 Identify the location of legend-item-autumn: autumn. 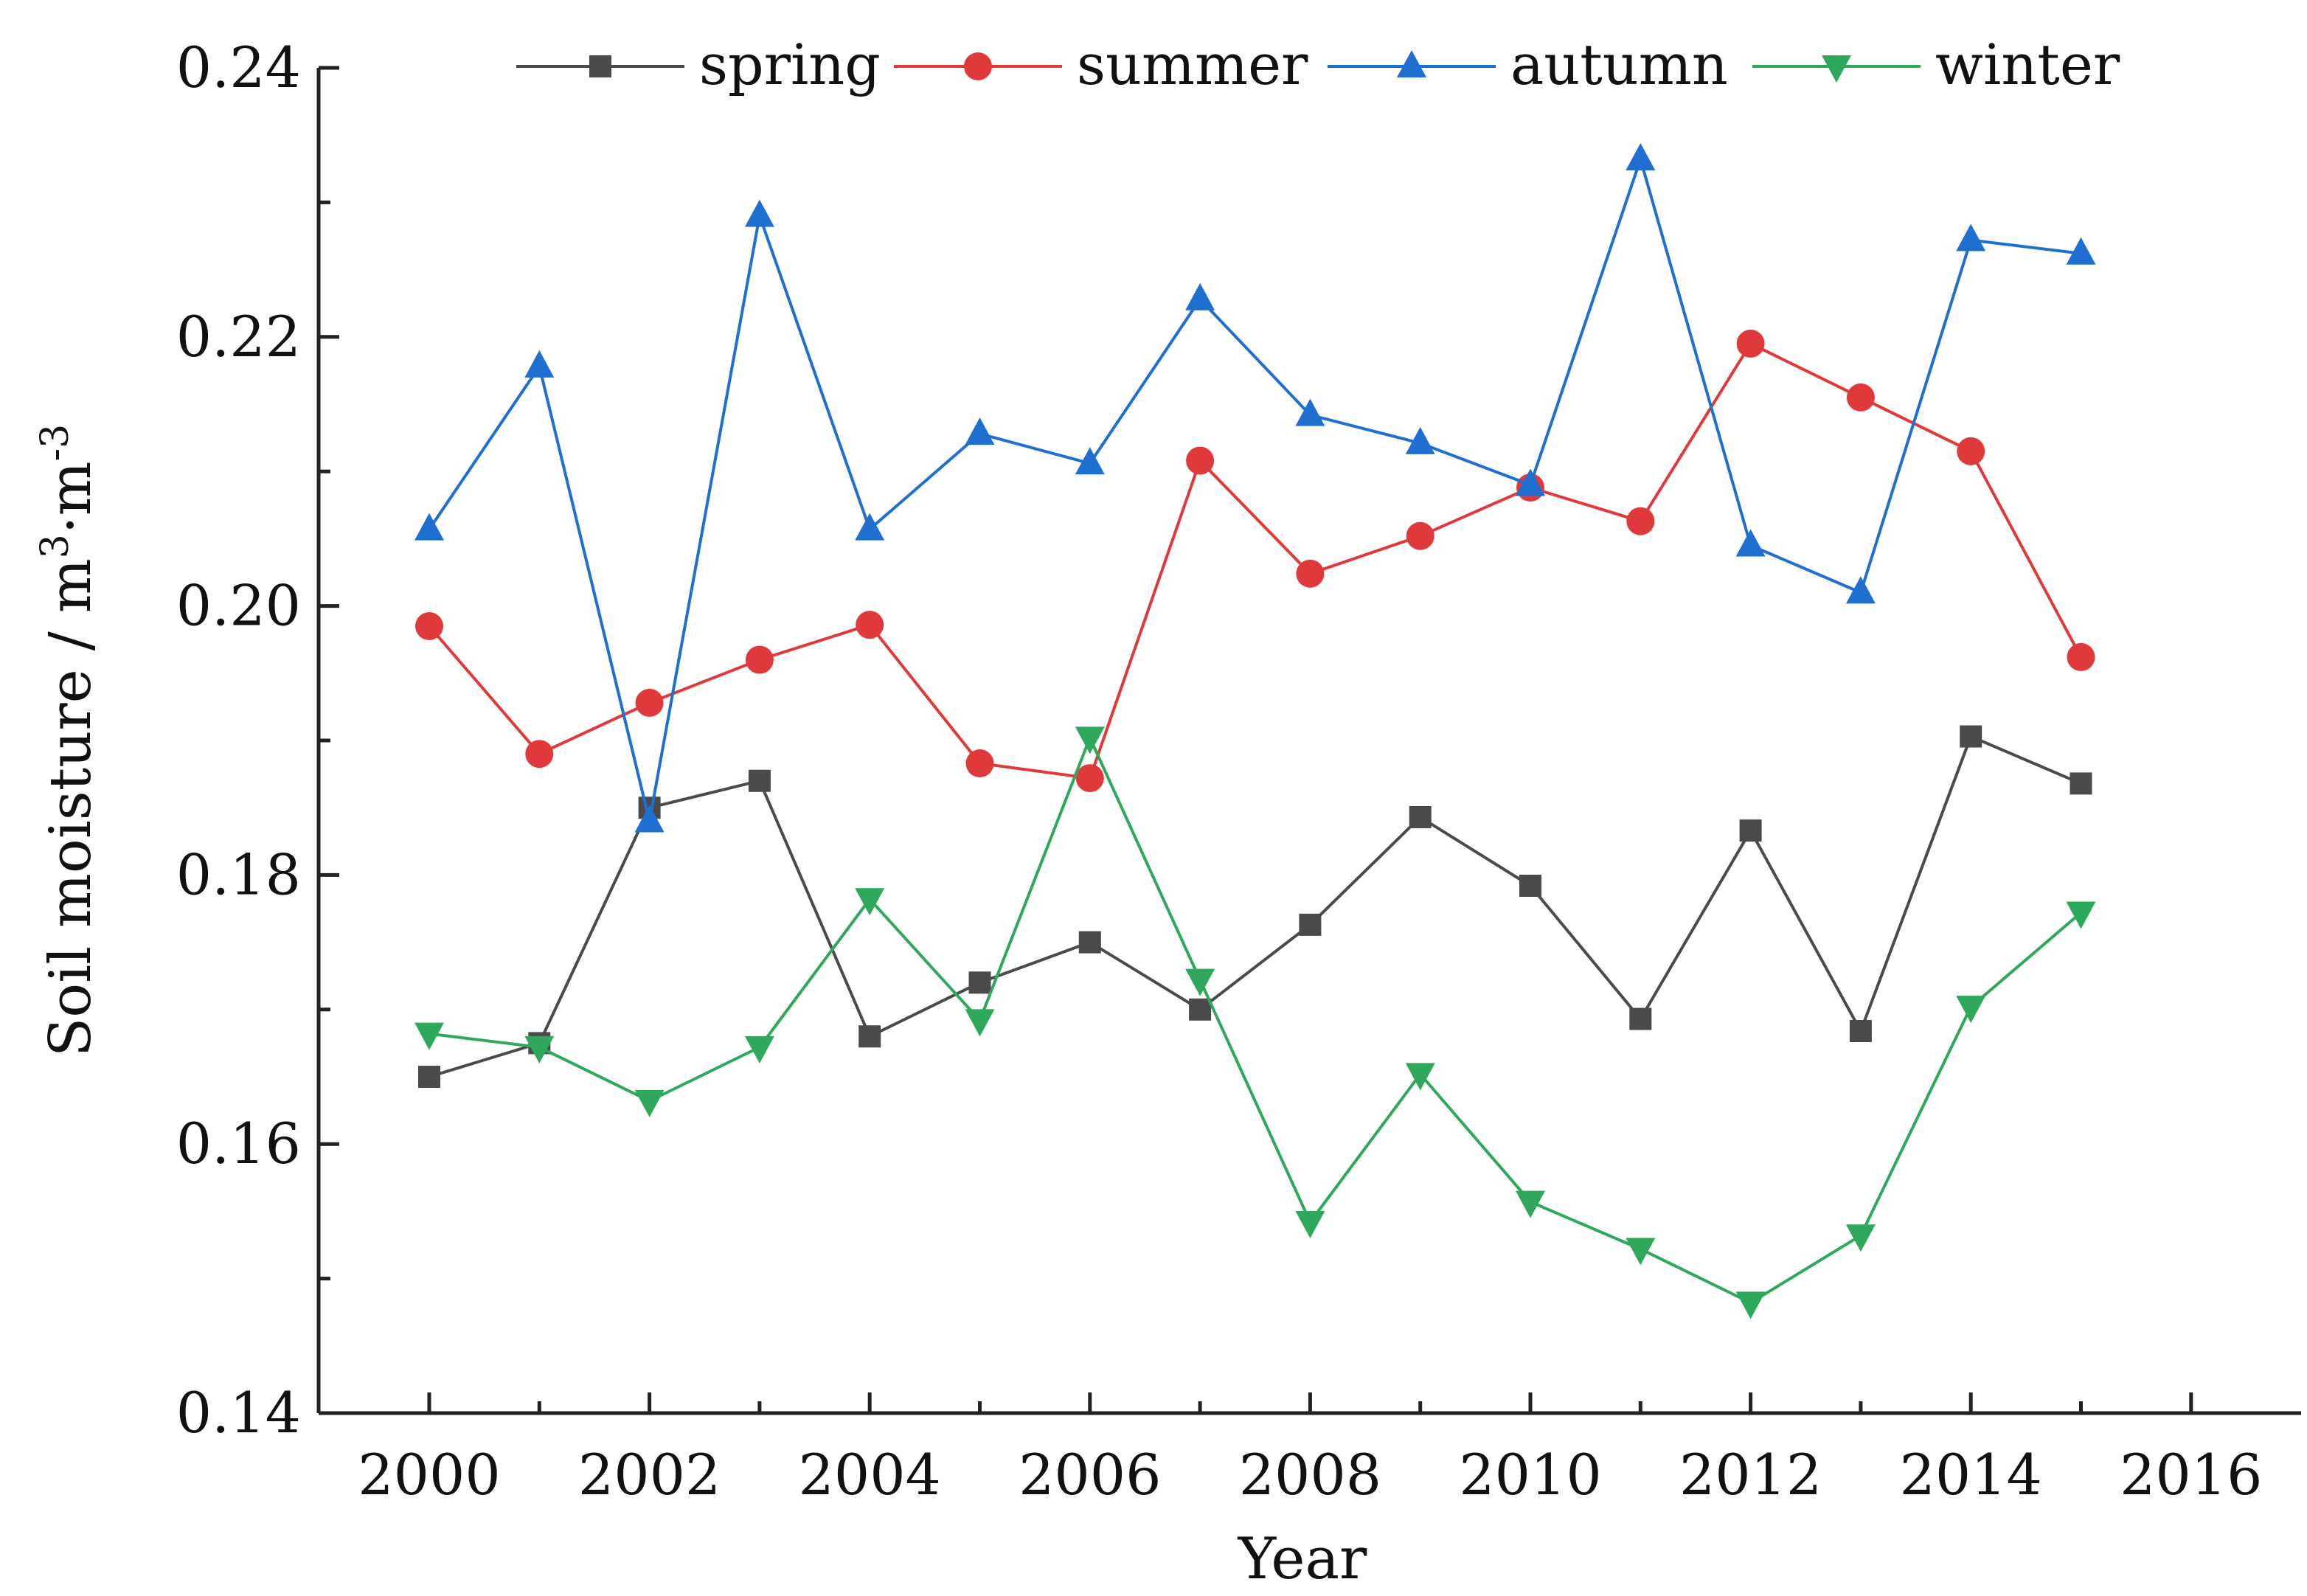
(1528, 64).